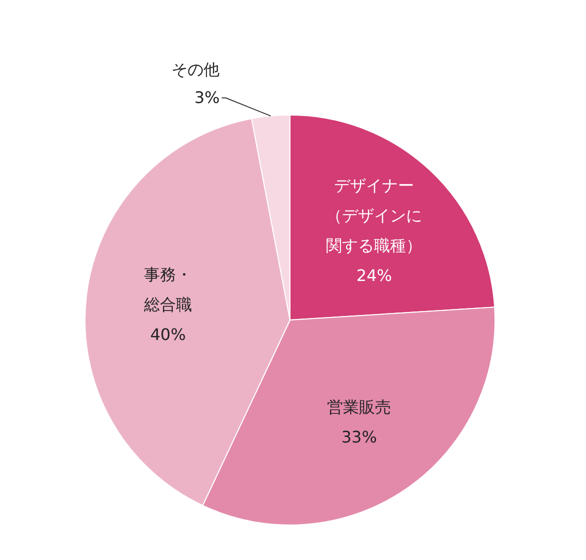 This screenshot has height=560, width=586. What do you see at coordinates (168, 334) in the screenshot?
I see `data-label: 40%` at bounding box center [168, 334].